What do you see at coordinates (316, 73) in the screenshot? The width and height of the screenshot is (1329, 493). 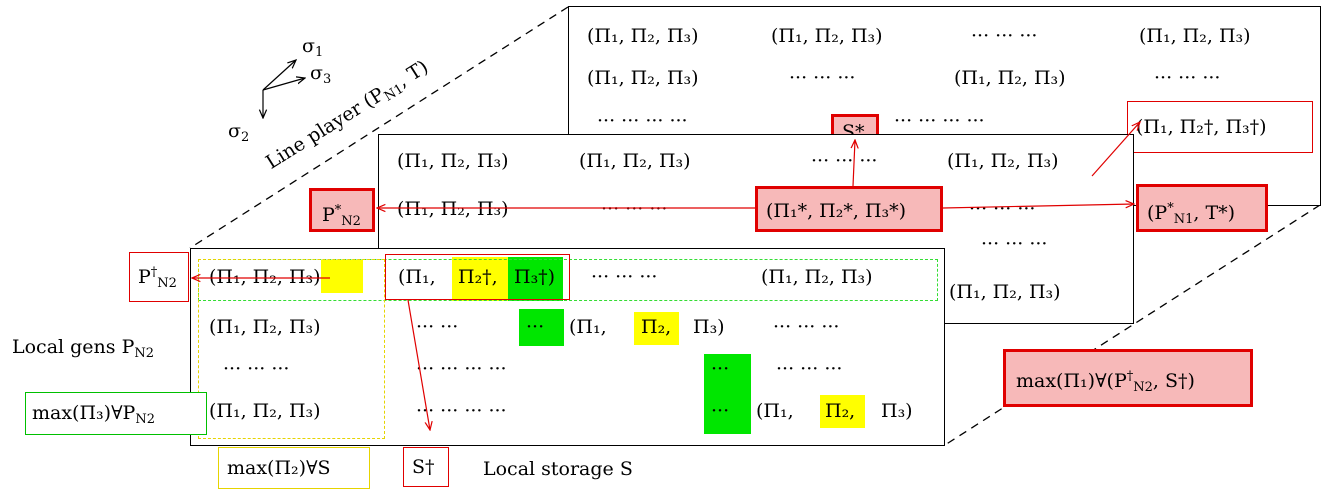 I see `sigma3-main: σ` at bounding box center [316, 73].